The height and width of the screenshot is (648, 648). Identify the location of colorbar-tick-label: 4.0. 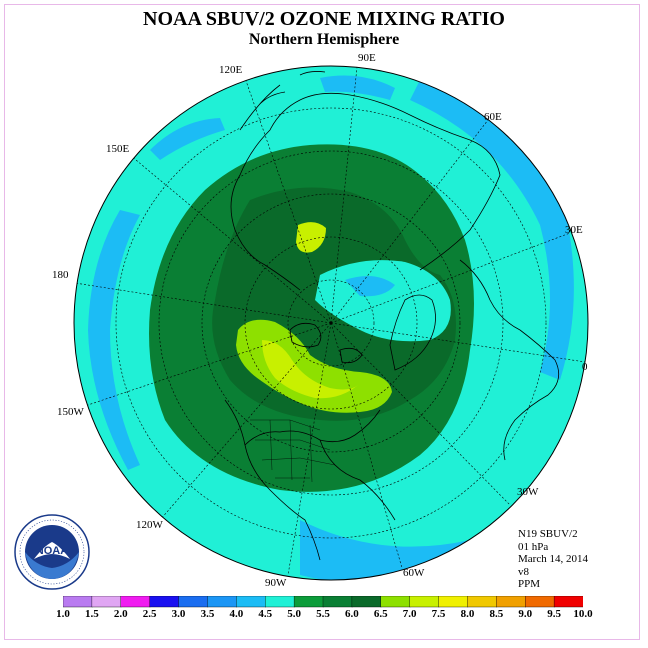
(236, 614).